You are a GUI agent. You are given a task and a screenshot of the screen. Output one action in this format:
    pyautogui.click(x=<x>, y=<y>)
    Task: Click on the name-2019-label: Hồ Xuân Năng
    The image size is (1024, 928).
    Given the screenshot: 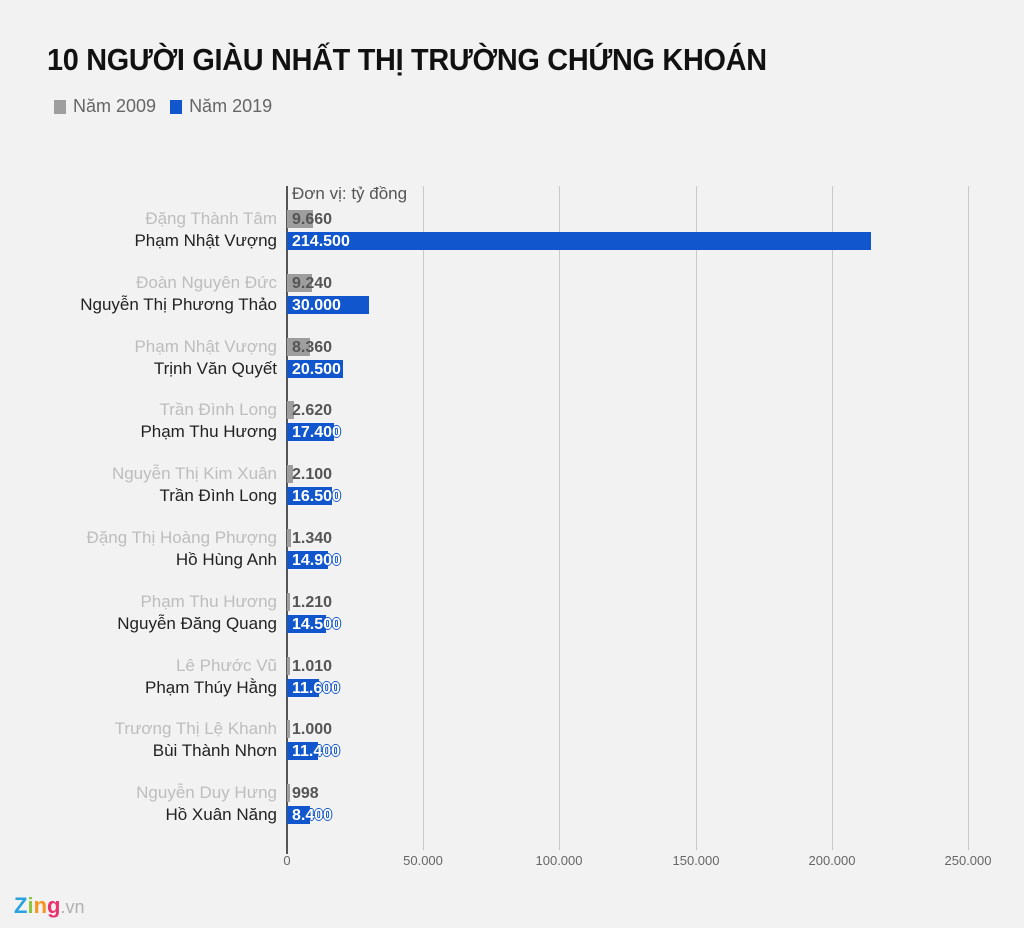 What is the action you would take?
    pyautogui.click(x=221, y=814)
    